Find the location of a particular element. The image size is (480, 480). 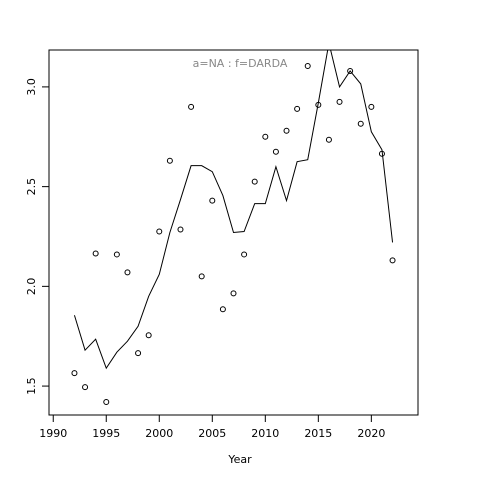

x-tick-label: 2020 is located at coordinates (371, 433).